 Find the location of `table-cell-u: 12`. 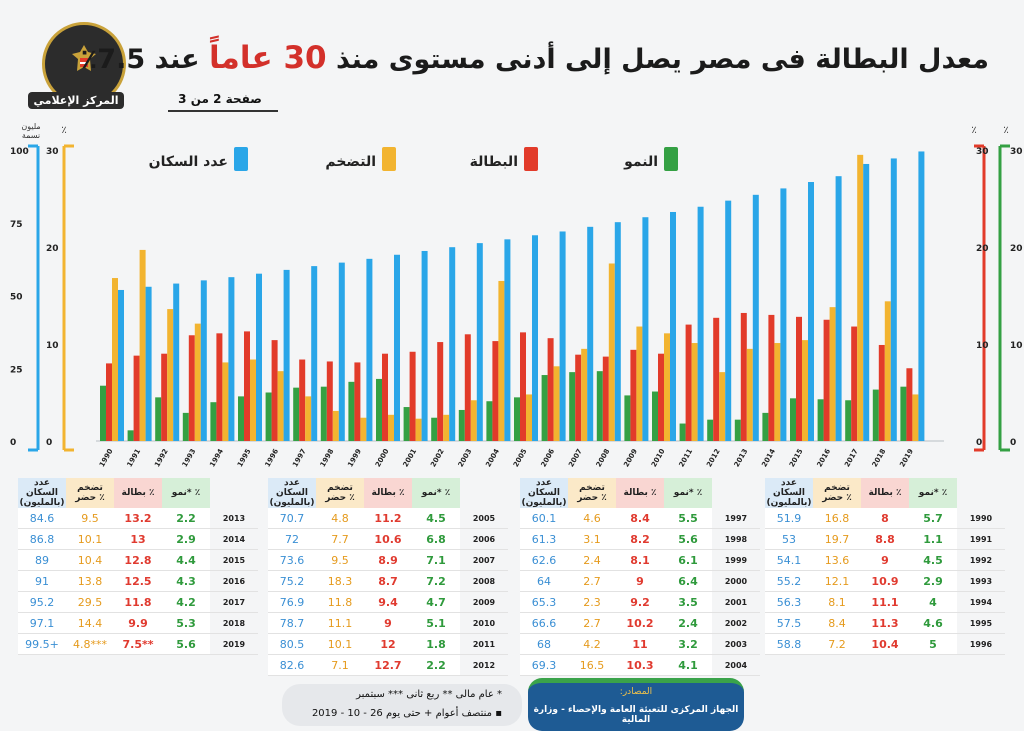

table-cell-u: 12 is located at coordinates (388, 644).